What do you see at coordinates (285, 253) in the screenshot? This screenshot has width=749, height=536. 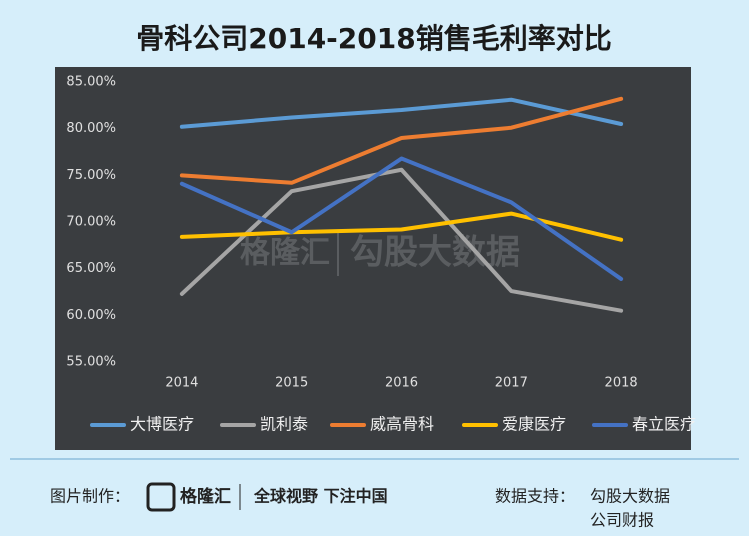 I see `watermark: 格隆汇` at bounding box center [285, 253].